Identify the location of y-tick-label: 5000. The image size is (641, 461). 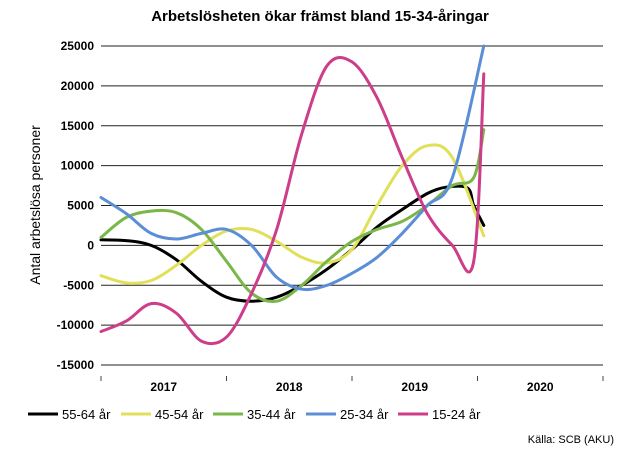
(80, 206).